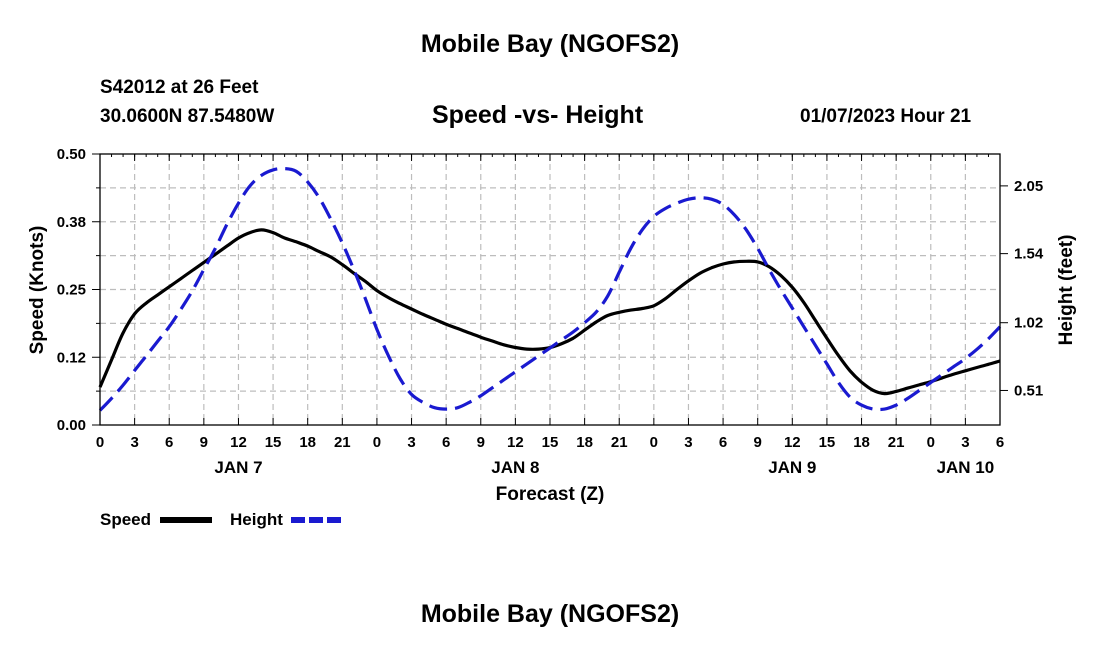  Describe the element at coordinates (1028, 390) in the screenshot. I see `y2-tick-label: 0.51` at that location.